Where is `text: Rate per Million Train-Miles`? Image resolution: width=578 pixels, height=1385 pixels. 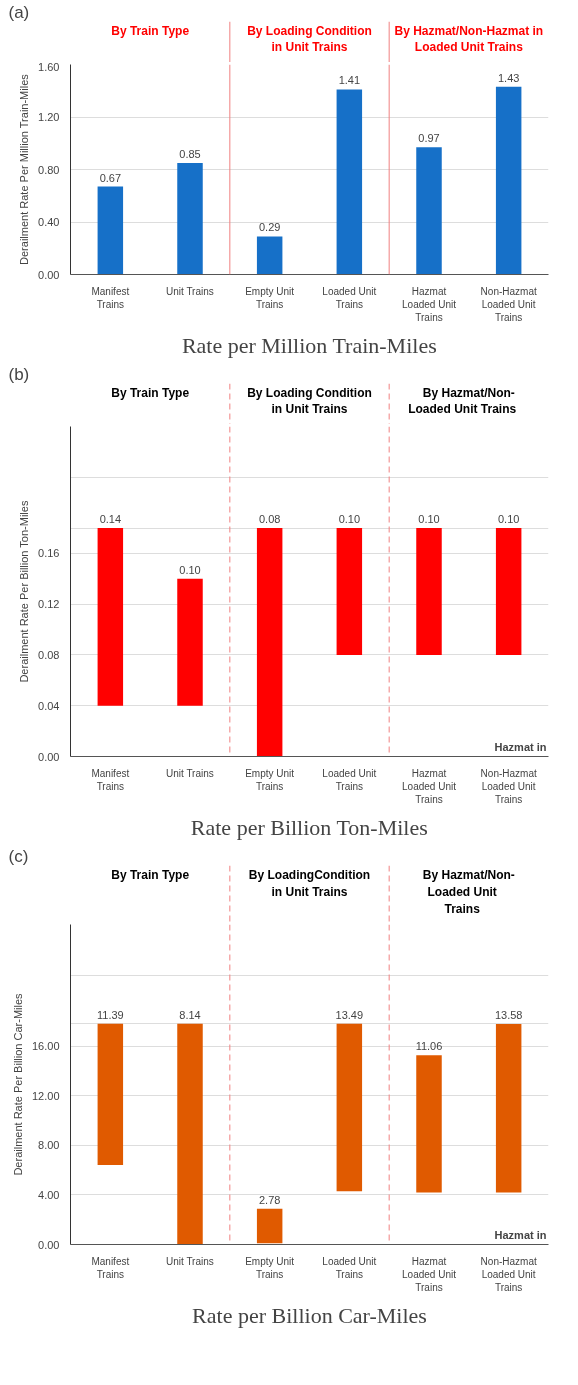 text: Rate per Million Train-Miles is located at coordinates (309, 345).